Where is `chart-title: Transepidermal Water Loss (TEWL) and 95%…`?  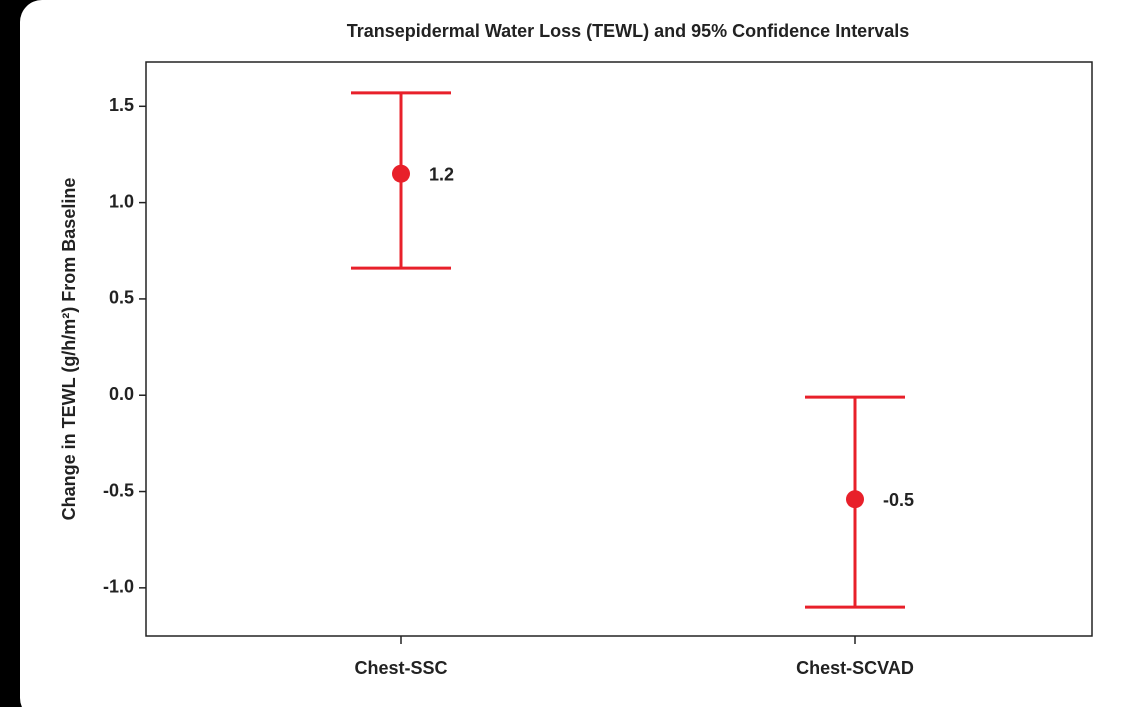 chart-title: Transepidermal Water Loss (TEWL) and 95%… is located at coordinates (628, 31).